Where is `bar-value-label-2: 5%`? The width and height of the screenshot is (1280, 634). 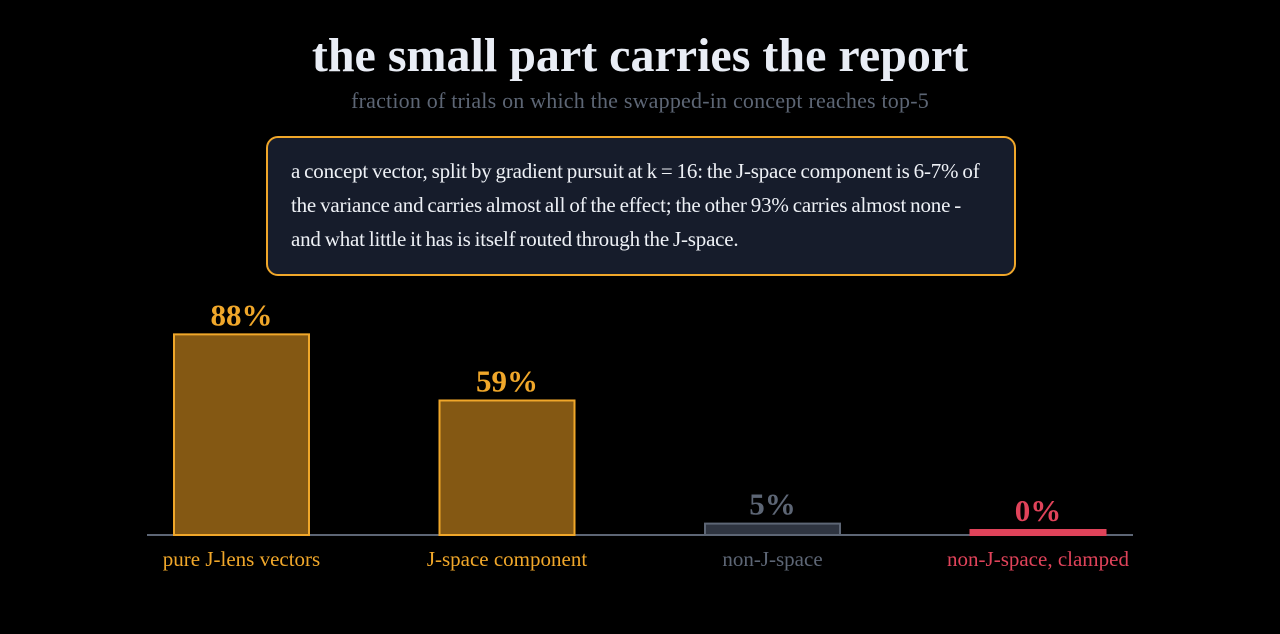
bar-value-label-2: 5% is located at coordinates (772, 504).